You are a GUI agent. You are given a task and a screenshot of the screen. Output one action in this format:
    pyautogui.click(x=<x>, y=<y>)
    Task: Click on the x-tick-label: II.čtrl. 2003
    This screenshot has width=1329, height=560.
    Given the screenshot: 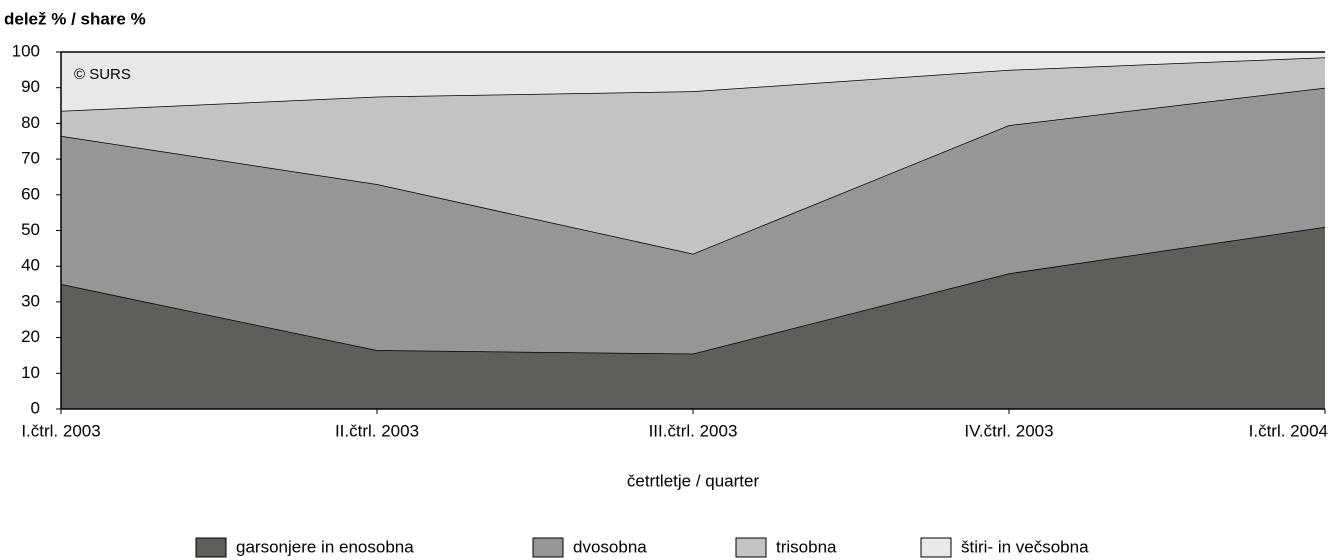 What is the action you would take?
    pyautogui.click(x=377, y=430)
    